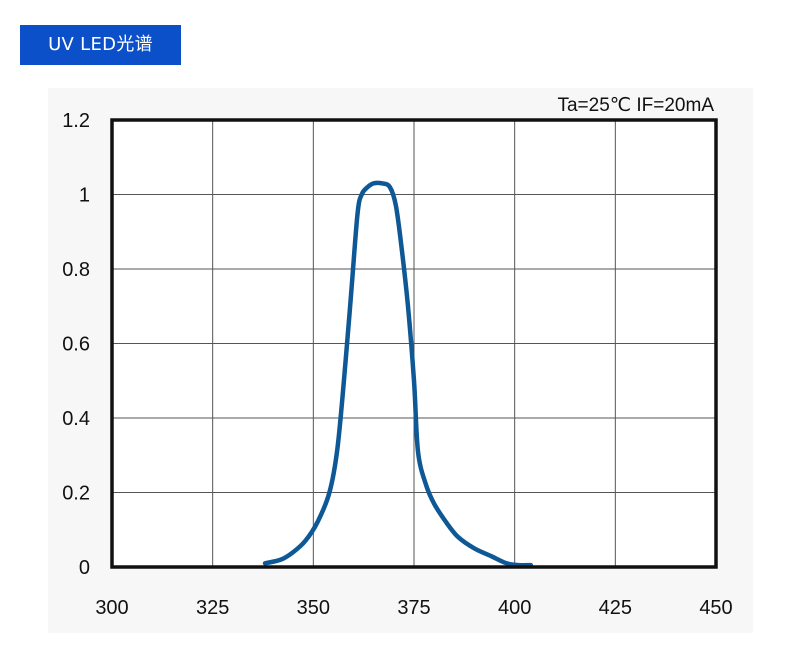  Describe the element at coordinates (76, 419) in the screenshot. I see `y-tick-label-0.4: 0.4` at that location.